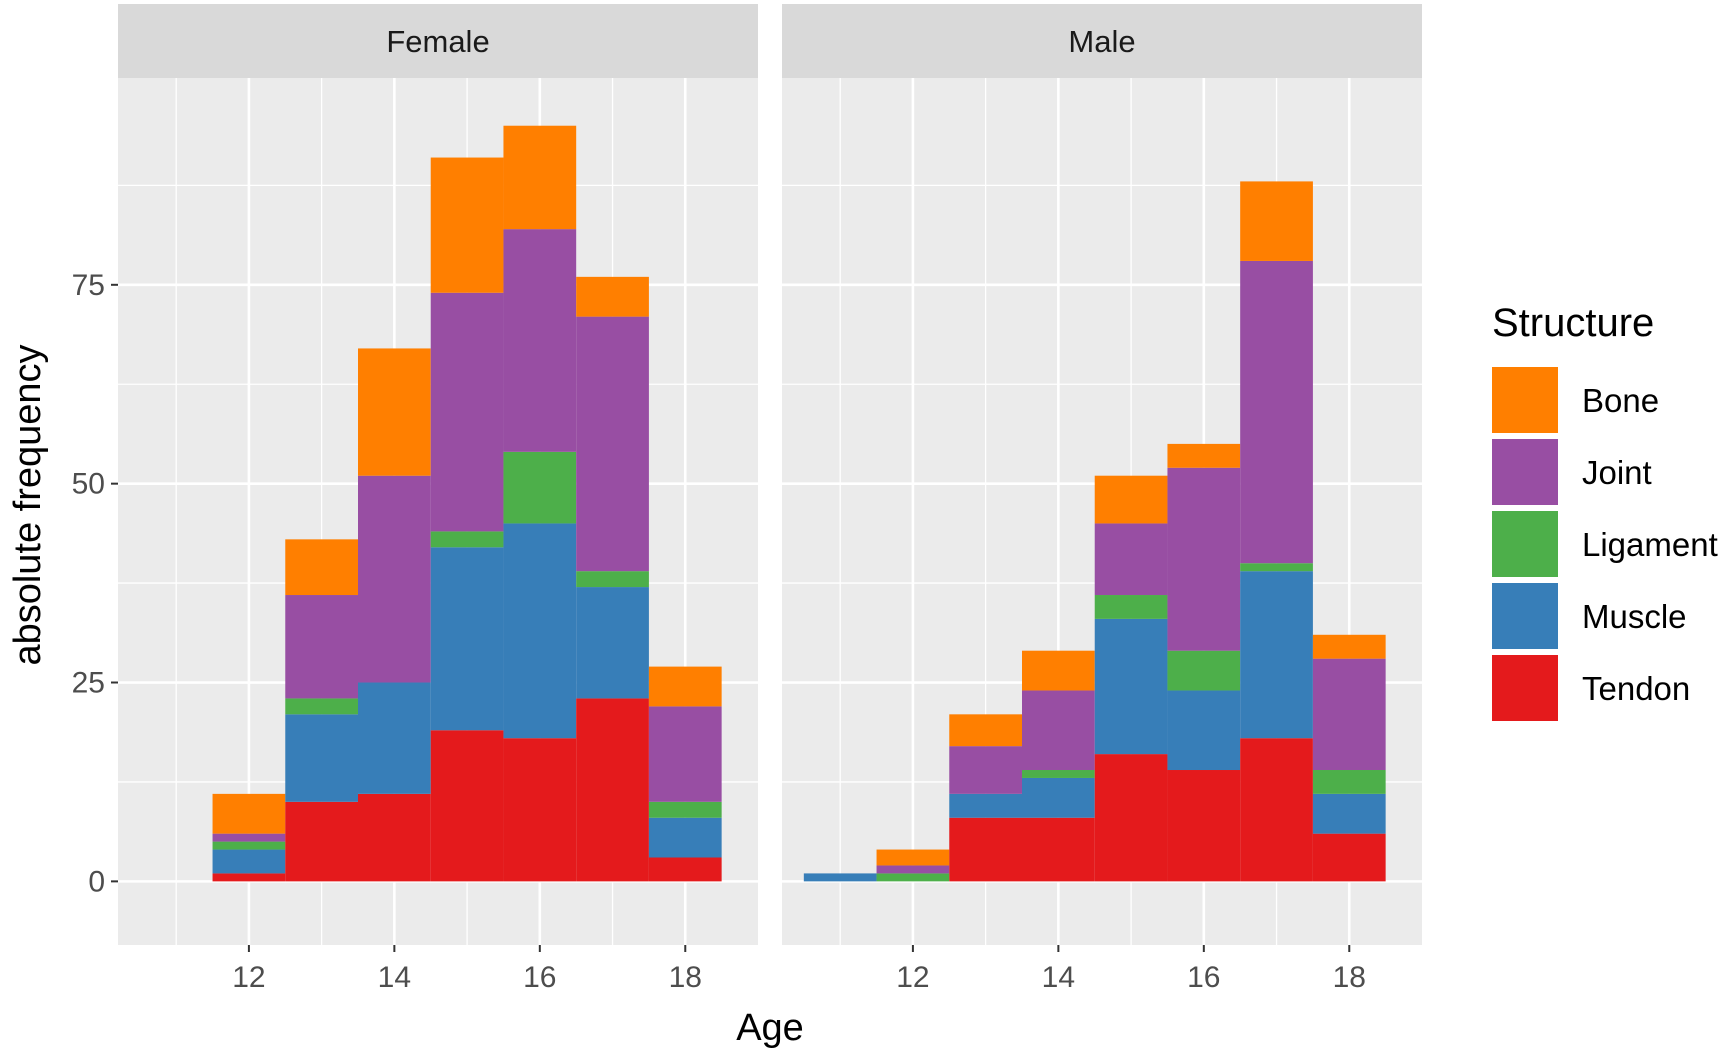  Describe the element at coordinates (1605, 511) in the screenshot. I see `legend: Structure Bone Joint Ligament Muscle Tendon` at that location.